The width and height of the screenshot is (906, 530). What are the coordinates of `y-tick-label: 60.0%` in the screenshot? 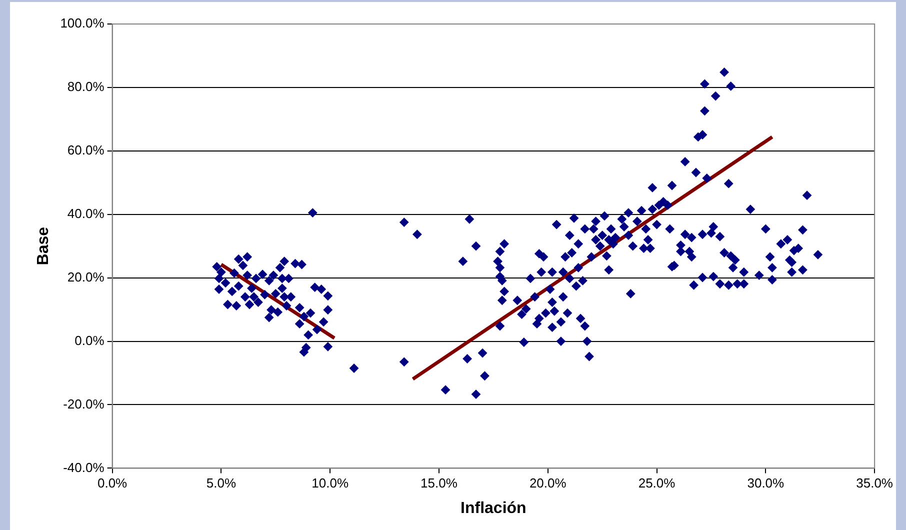 It's located at (86, 150).